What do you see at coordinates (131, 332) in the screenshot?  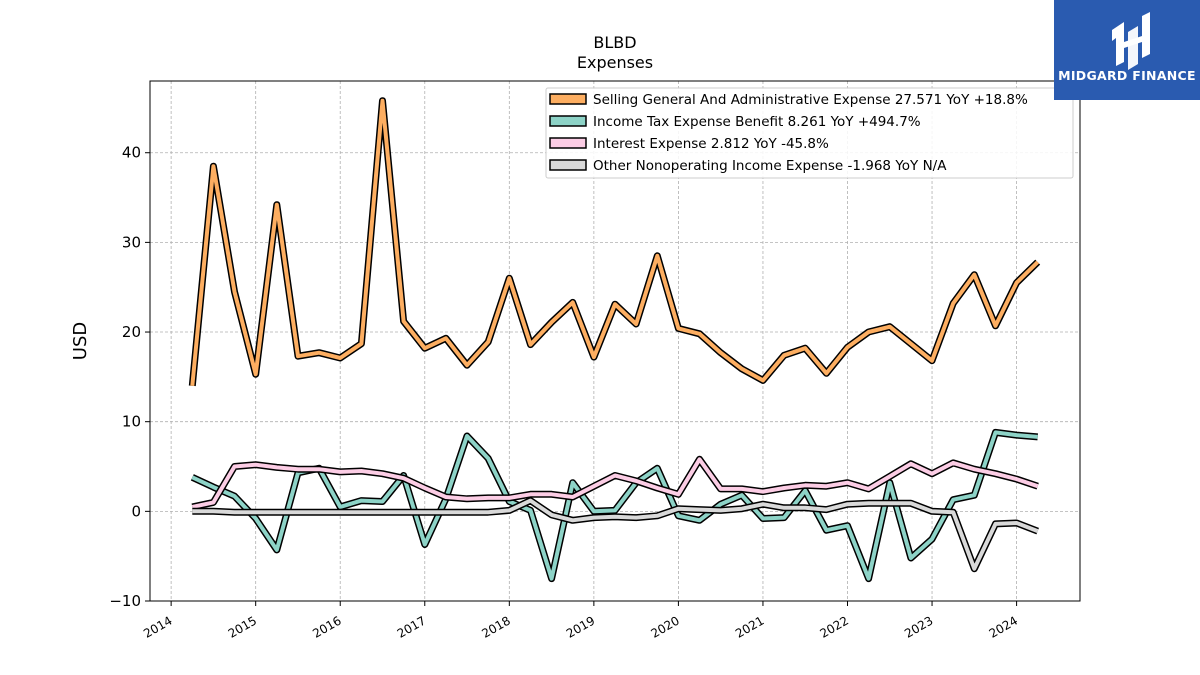 I see `y-tick-label: 20` at bounding box center [131, 332].